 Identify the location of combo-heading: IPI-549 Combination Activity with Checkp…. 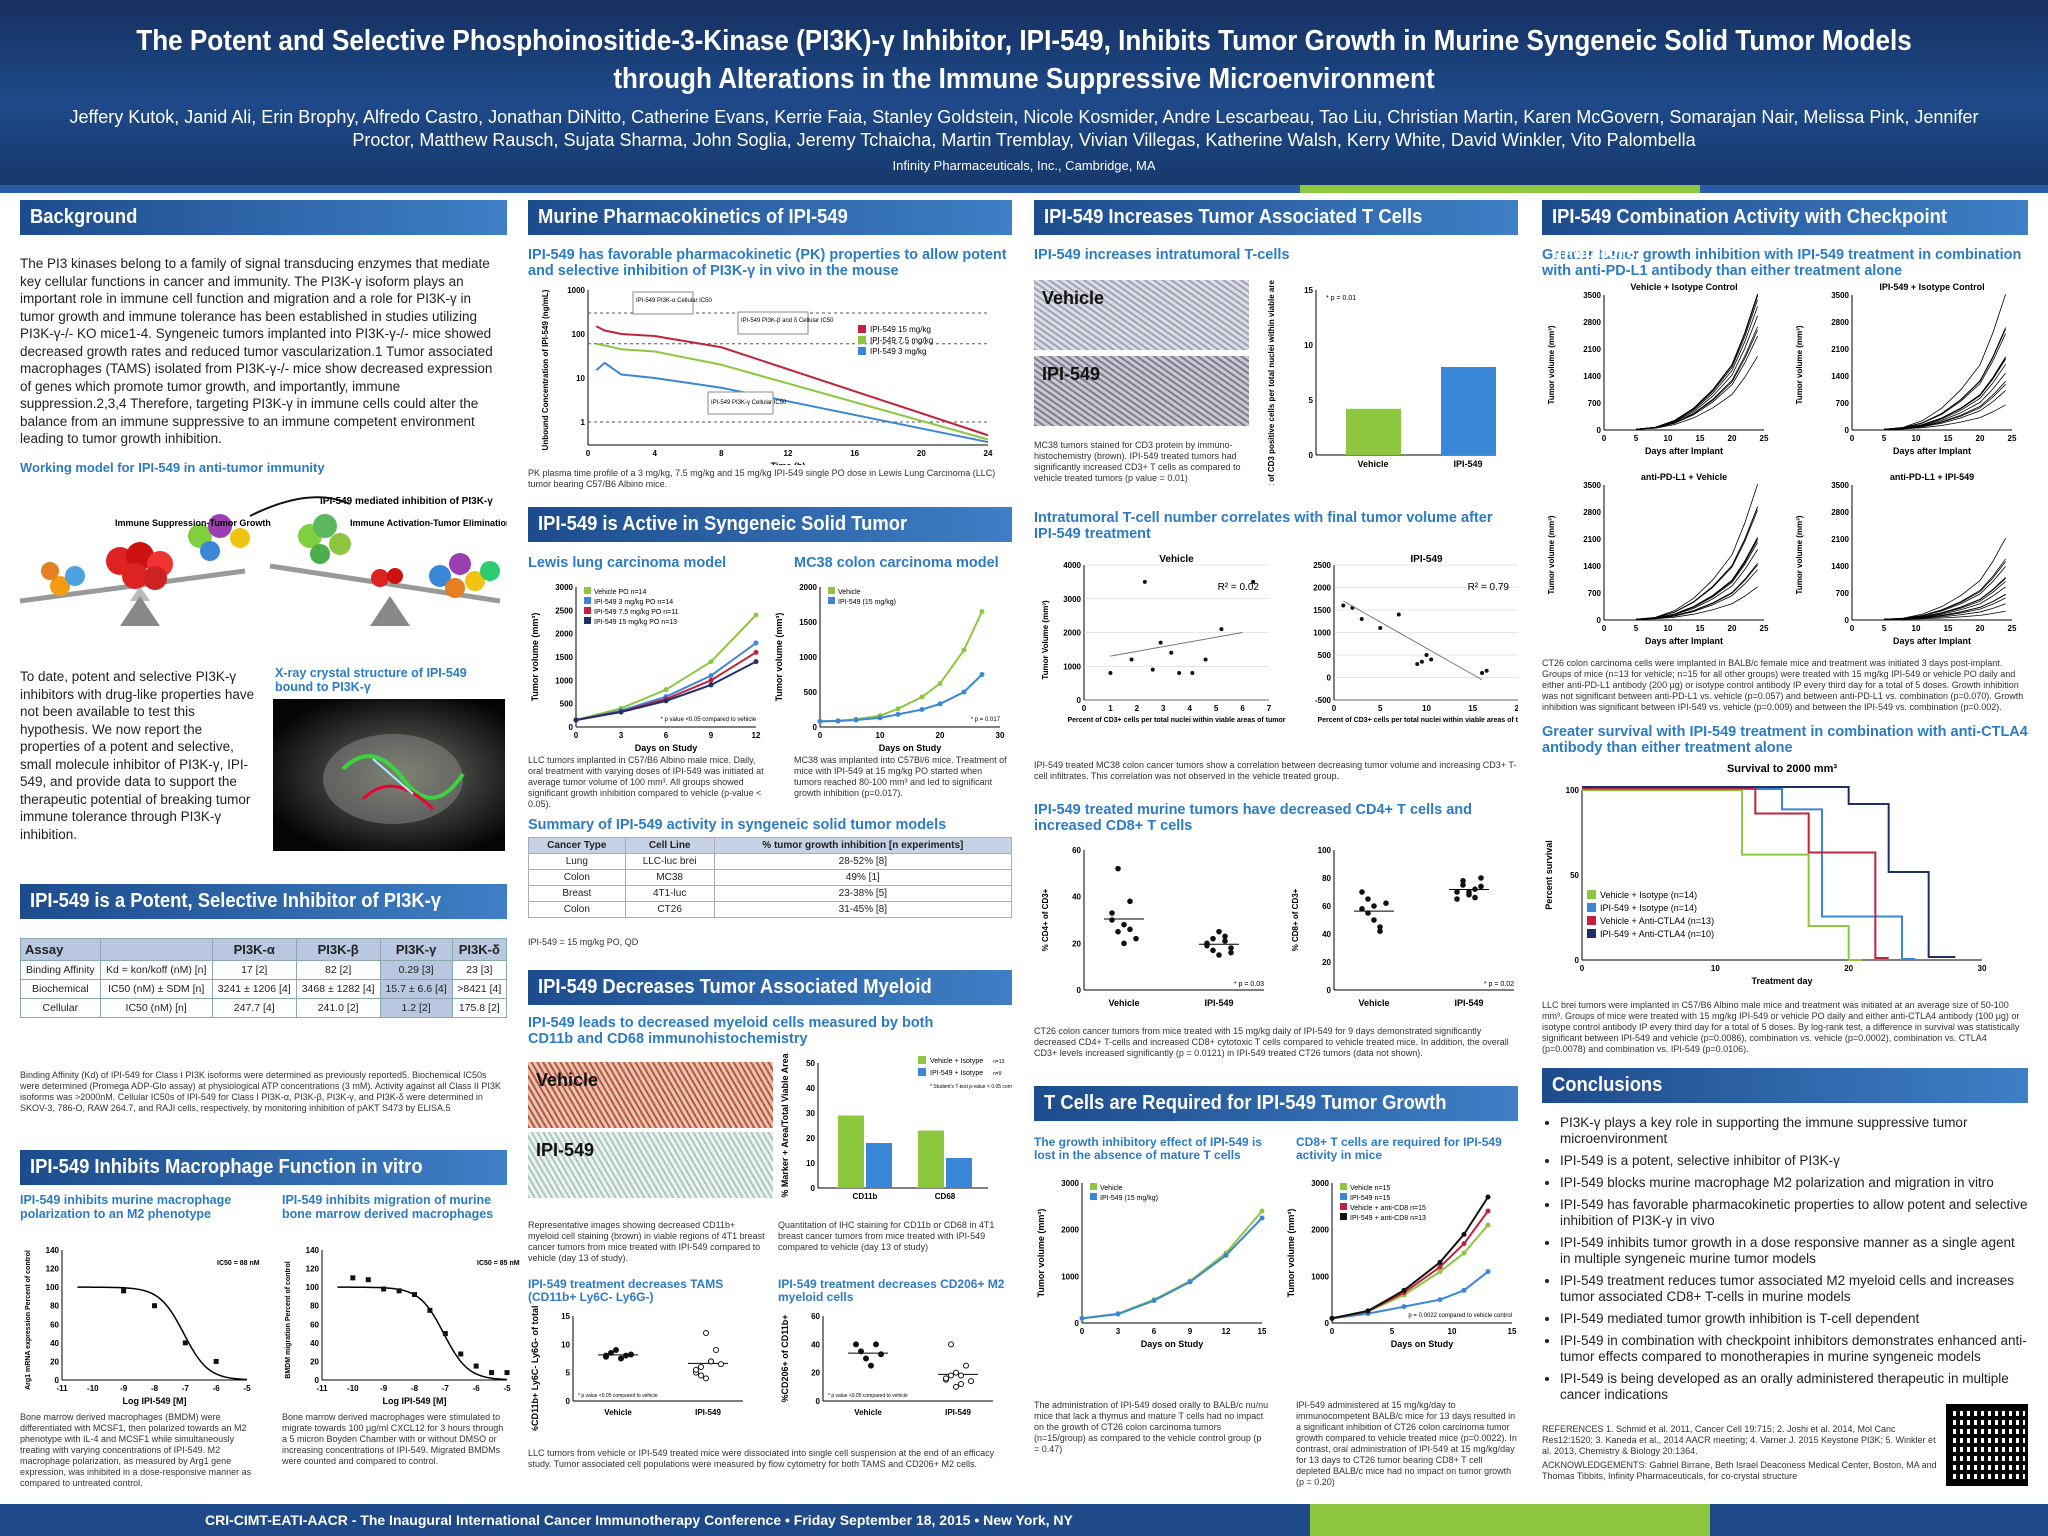
(1785, 231).